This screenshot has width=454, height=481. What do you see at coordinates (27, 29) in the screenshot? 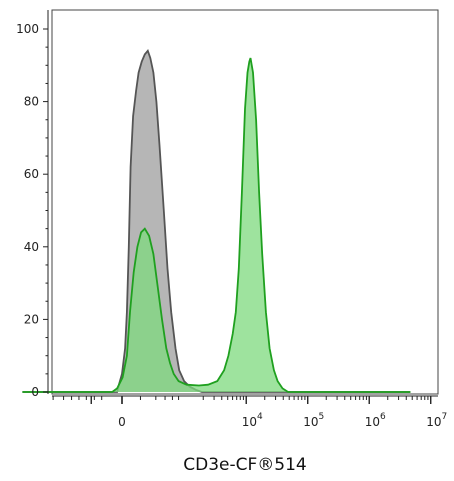
I see `y-tick-label: 100` at bounding box center [27, 29].